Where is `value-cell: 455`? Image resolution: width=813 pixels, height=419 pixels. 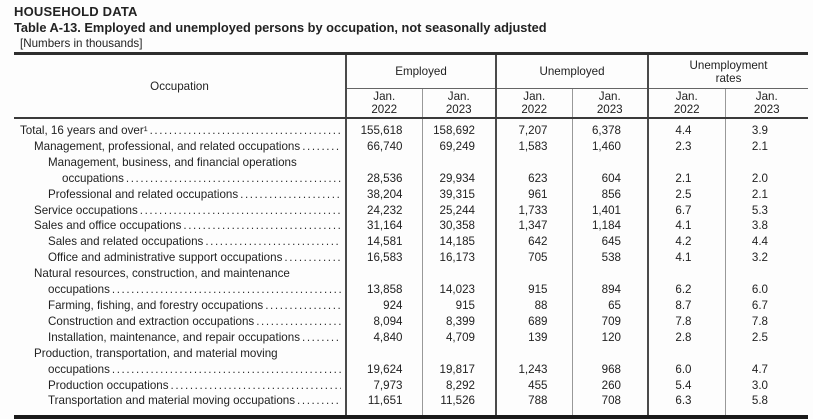 value-cell: 455 is located at coordinates (533, 385).